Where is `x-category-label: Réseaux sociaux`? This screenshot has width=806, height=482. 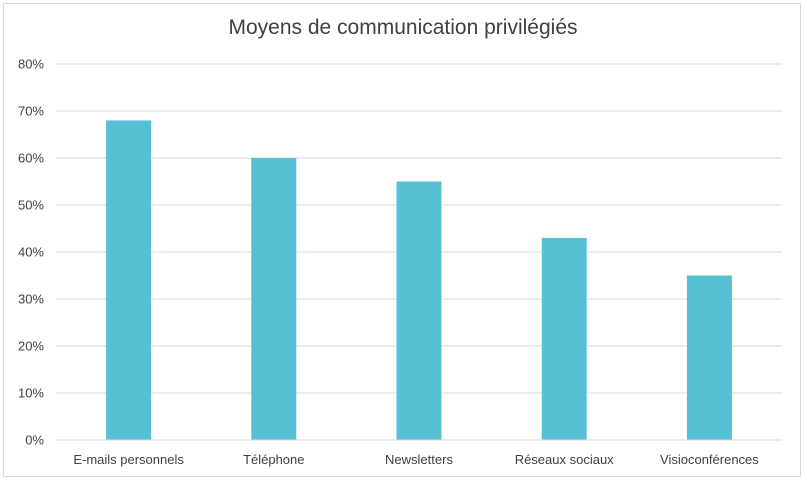 x-category-label: Réseaux sociaux is located at coordinates (564, 459).